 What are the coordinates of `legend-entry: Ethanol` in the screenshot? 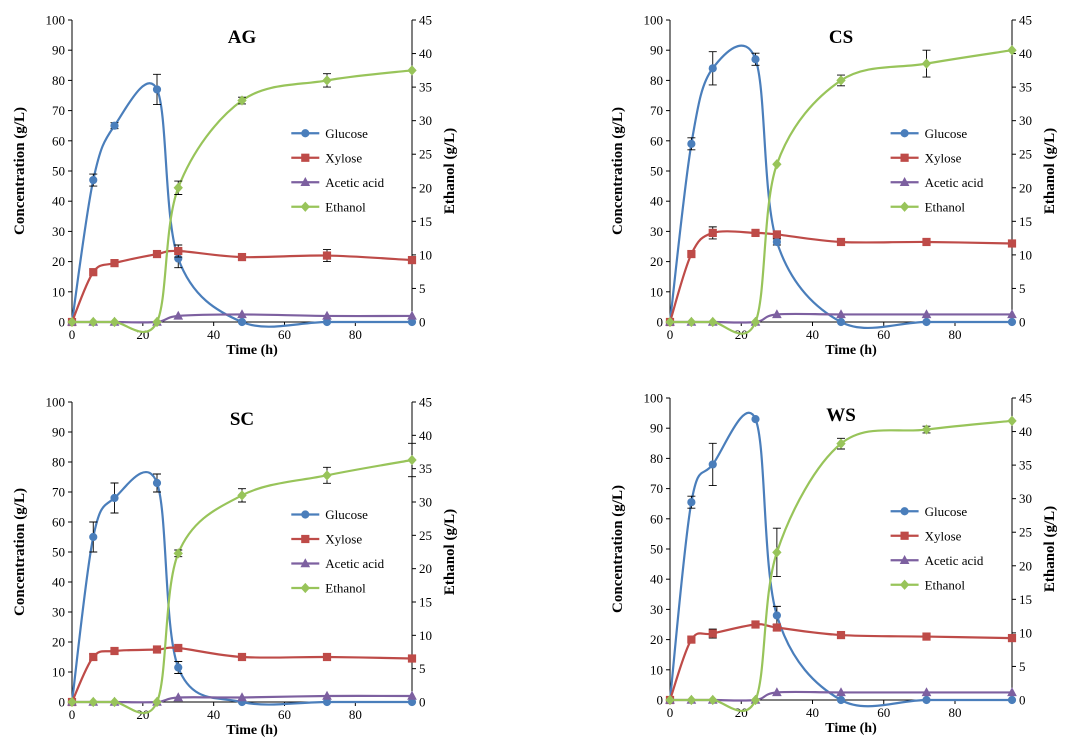 It's located at (345, 588).